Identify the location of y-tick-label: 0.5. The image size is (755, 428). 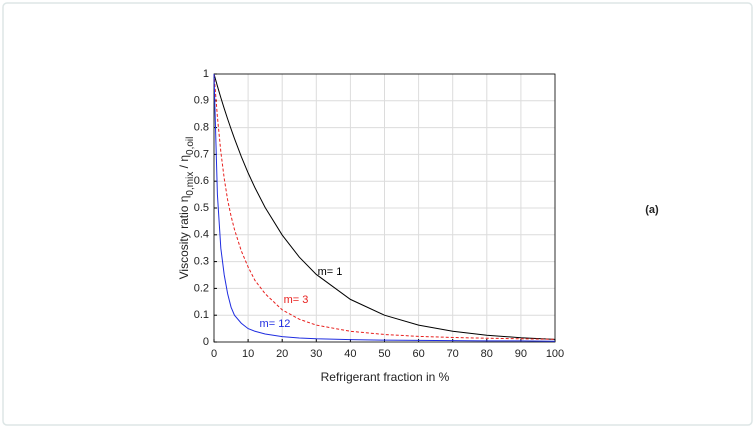
(201, 208).